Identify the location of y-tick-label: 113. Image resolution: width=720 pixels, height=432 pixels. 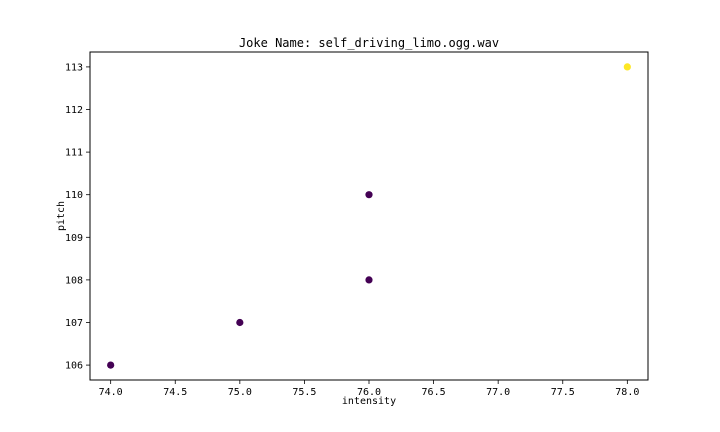
(74, 67).